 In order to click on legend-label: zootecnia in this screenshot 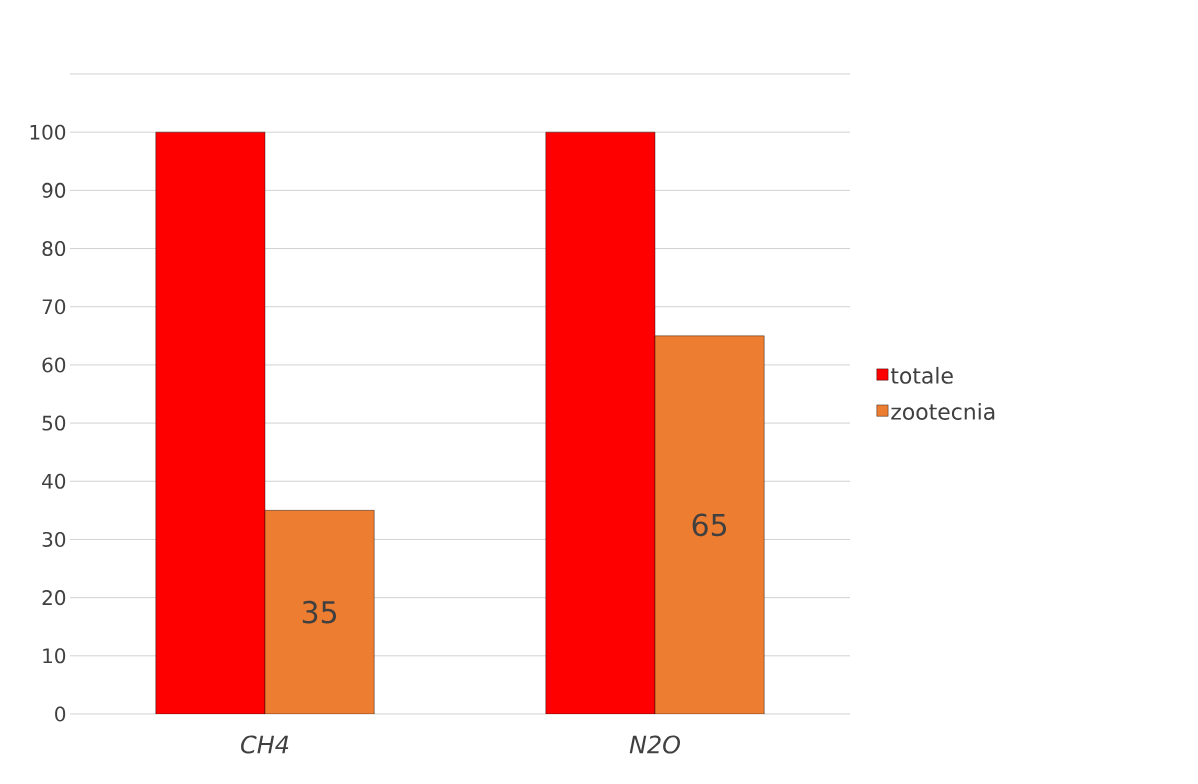, I will do `click(943, 411)`.